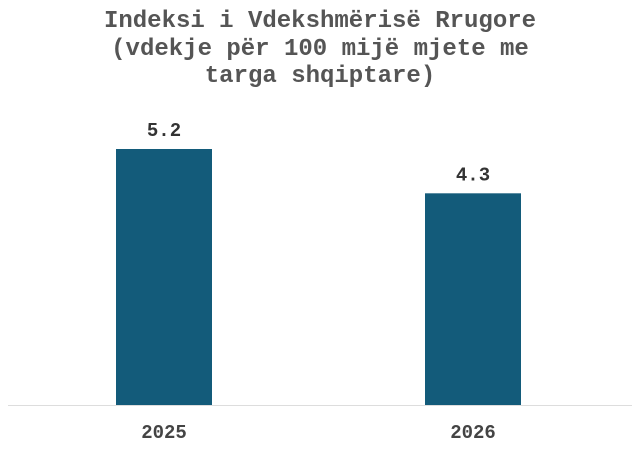 This screenshot has width=640, height=451. What do you see at coordinates (164, 131) in the screenshot?
I see `data-label: 5.2` at bounding box center [164, 131].